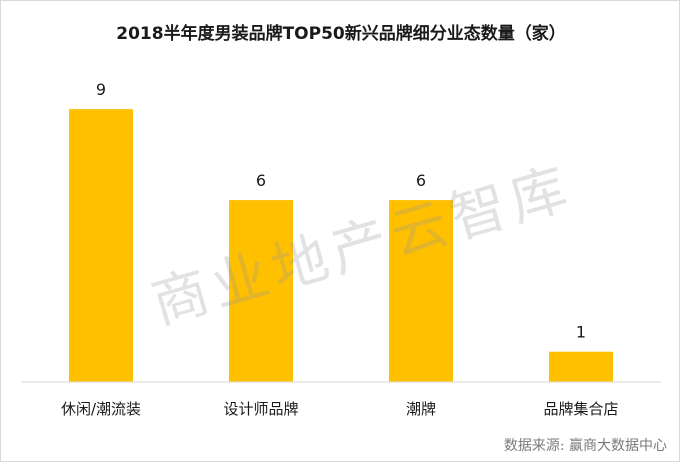  Describe the element at coordinates (101, 89) in the screenshot. I see `data-label-0: 9` at that location.